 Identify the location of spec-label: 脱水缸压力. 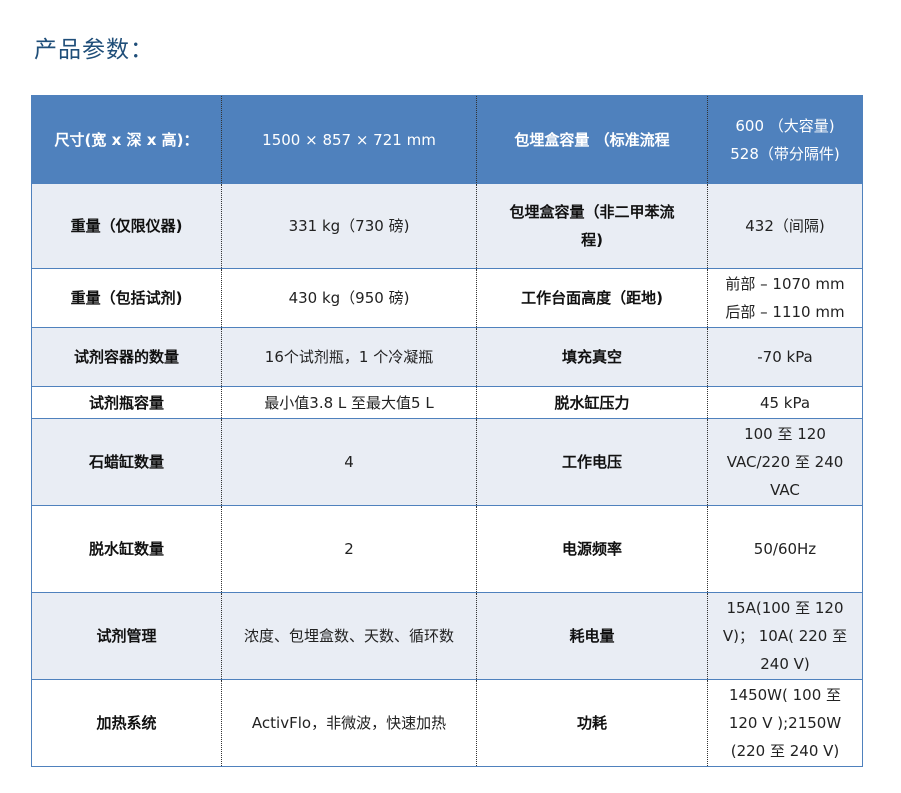
(592, 402).